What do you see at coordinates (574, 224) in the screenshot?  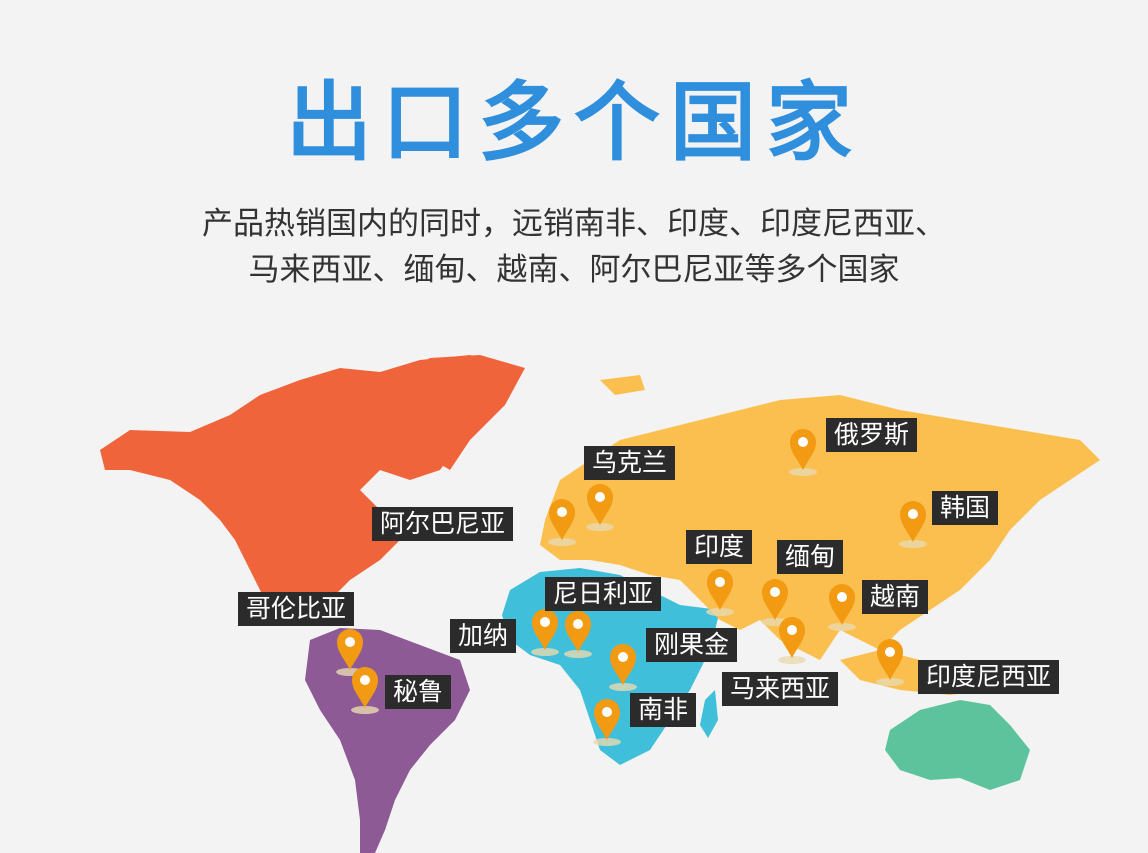 I see `subtitle-line-1: 产品热销国内的同时，远销南非、印度、印度尼西亚、` at bounding box center [574, 224].